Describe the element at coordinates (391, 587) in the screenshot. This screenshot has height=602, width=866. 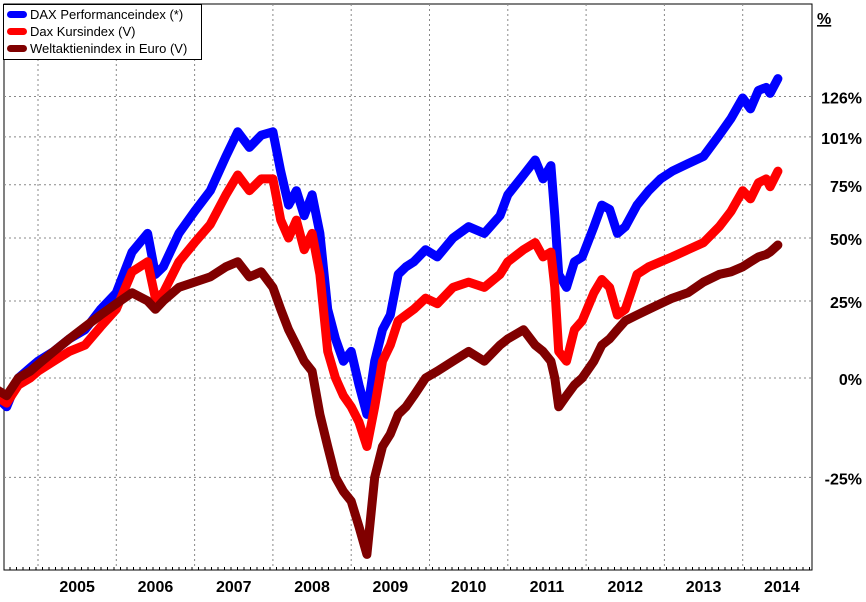
I see `x-tick-label: 2009` at that location.